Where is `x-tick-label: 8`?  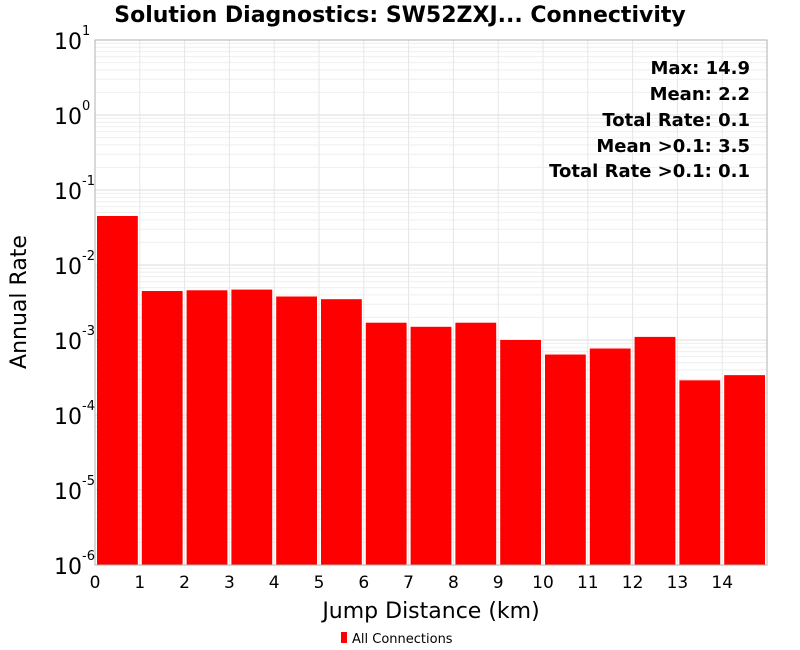 x-tick-label: 8 is located at coordinates (453, 583).